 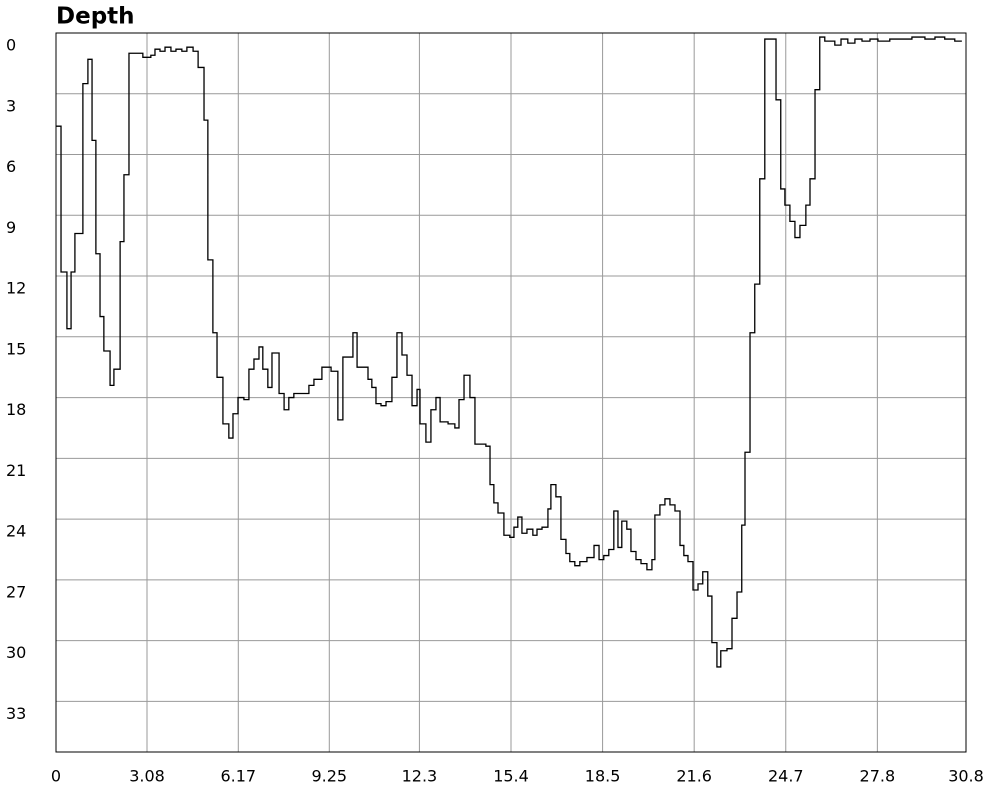 What do you see at coordinates (329, 776) in the screenshot?
I see `x-tick-label: 9.25` at bounding box center [329, 776].